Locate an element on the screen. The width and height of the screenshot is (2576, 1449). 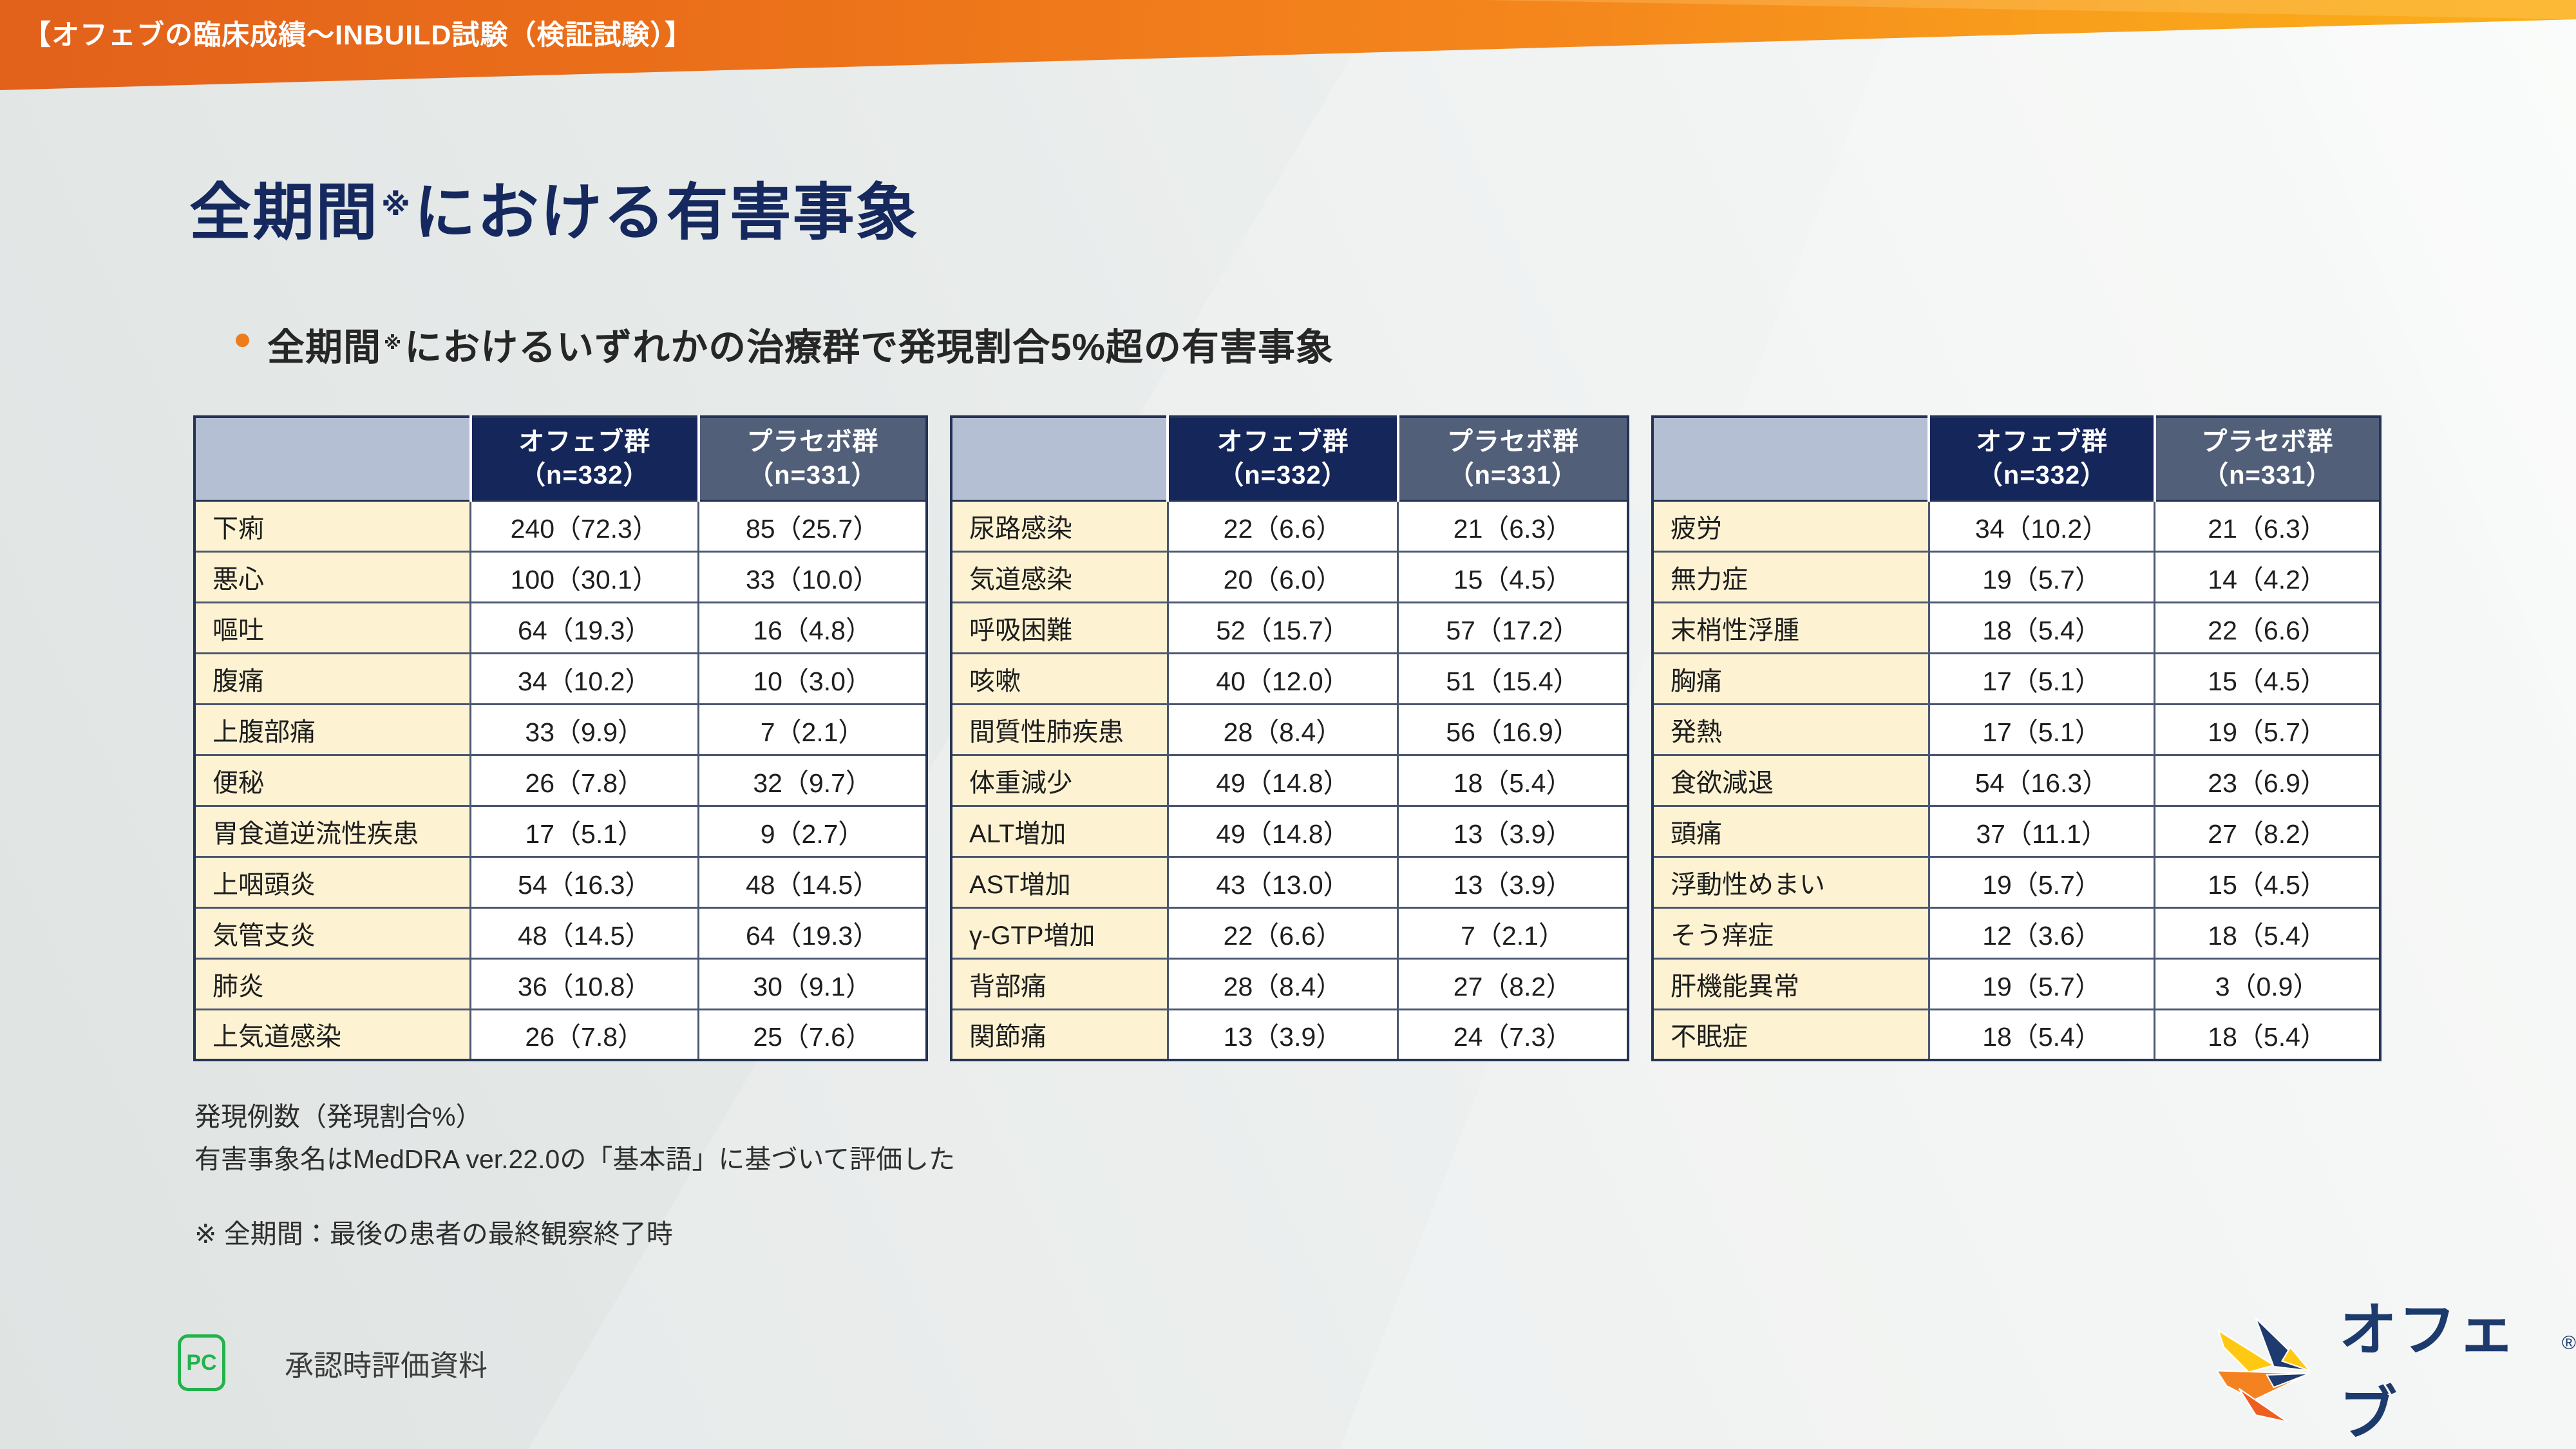
table-row: 無力症 19（5.7） 14（4.2） is located at coordinates (2016, 576).